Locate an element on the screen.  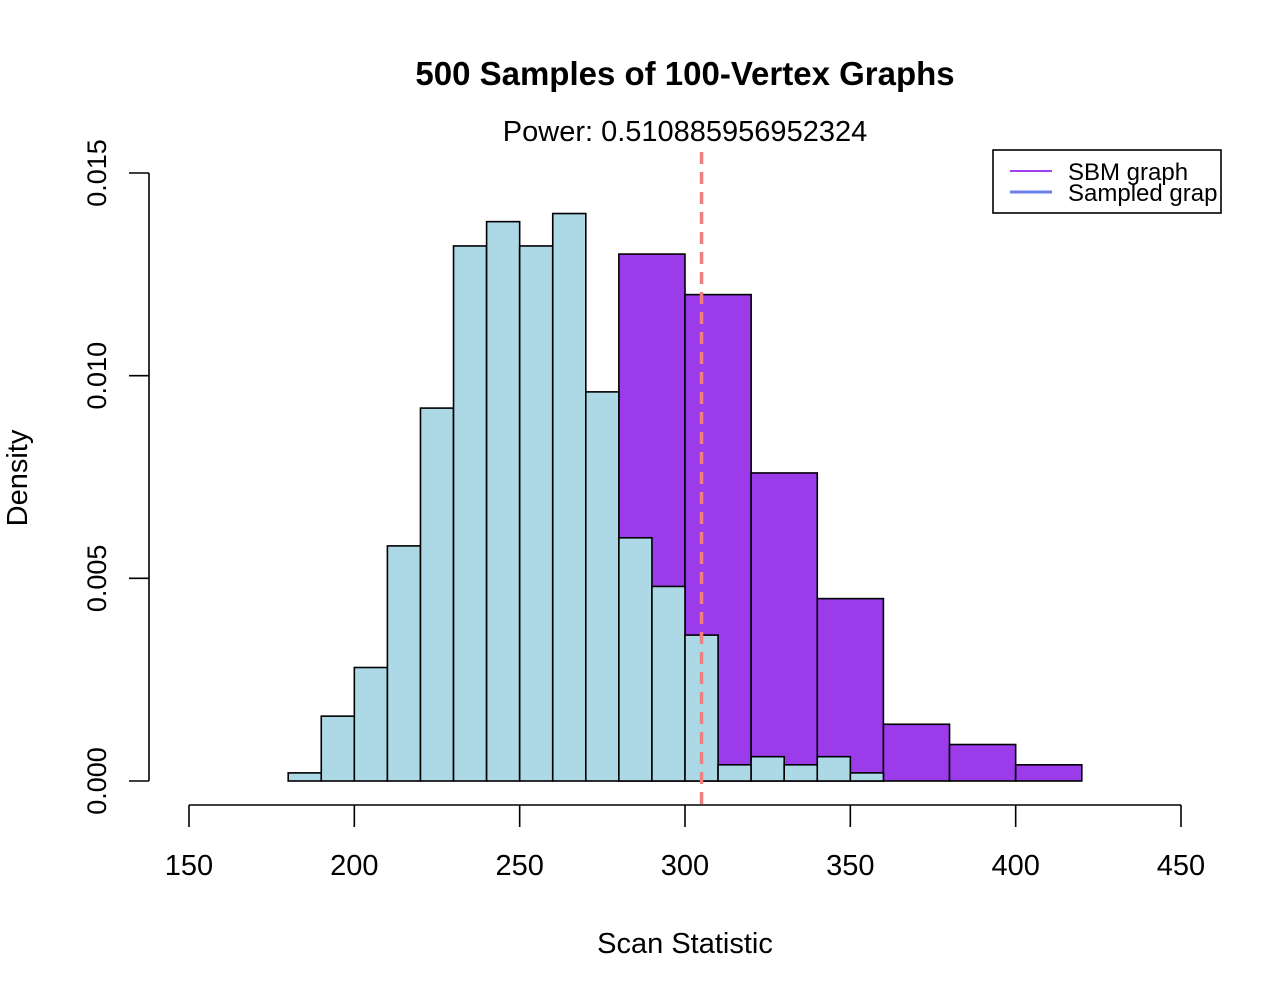
y-tick-label-0.005: 0.005 is located at coordinates (97, 579).